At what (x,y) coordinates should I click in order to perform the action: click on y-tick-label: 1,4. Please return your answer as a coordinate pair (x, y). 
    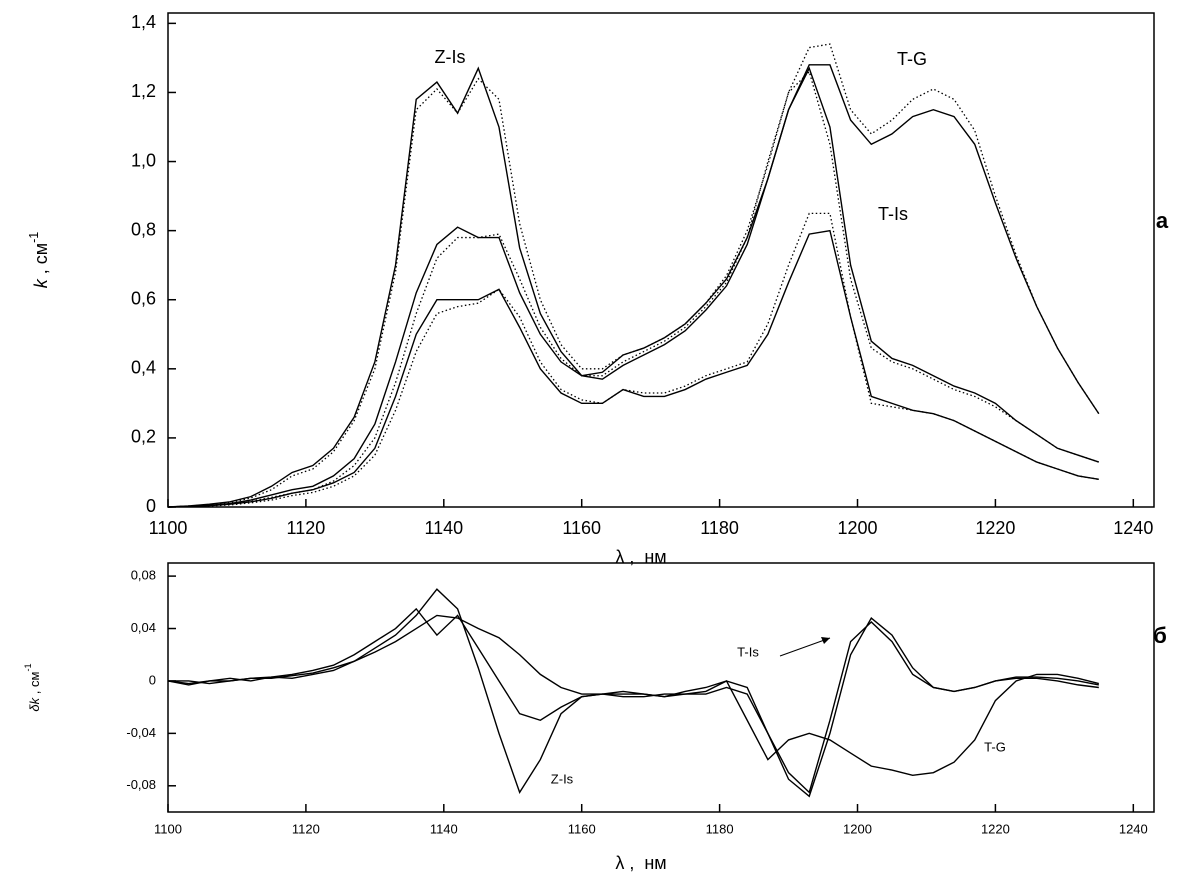
    Looking at the image, I should click on (143, 22).